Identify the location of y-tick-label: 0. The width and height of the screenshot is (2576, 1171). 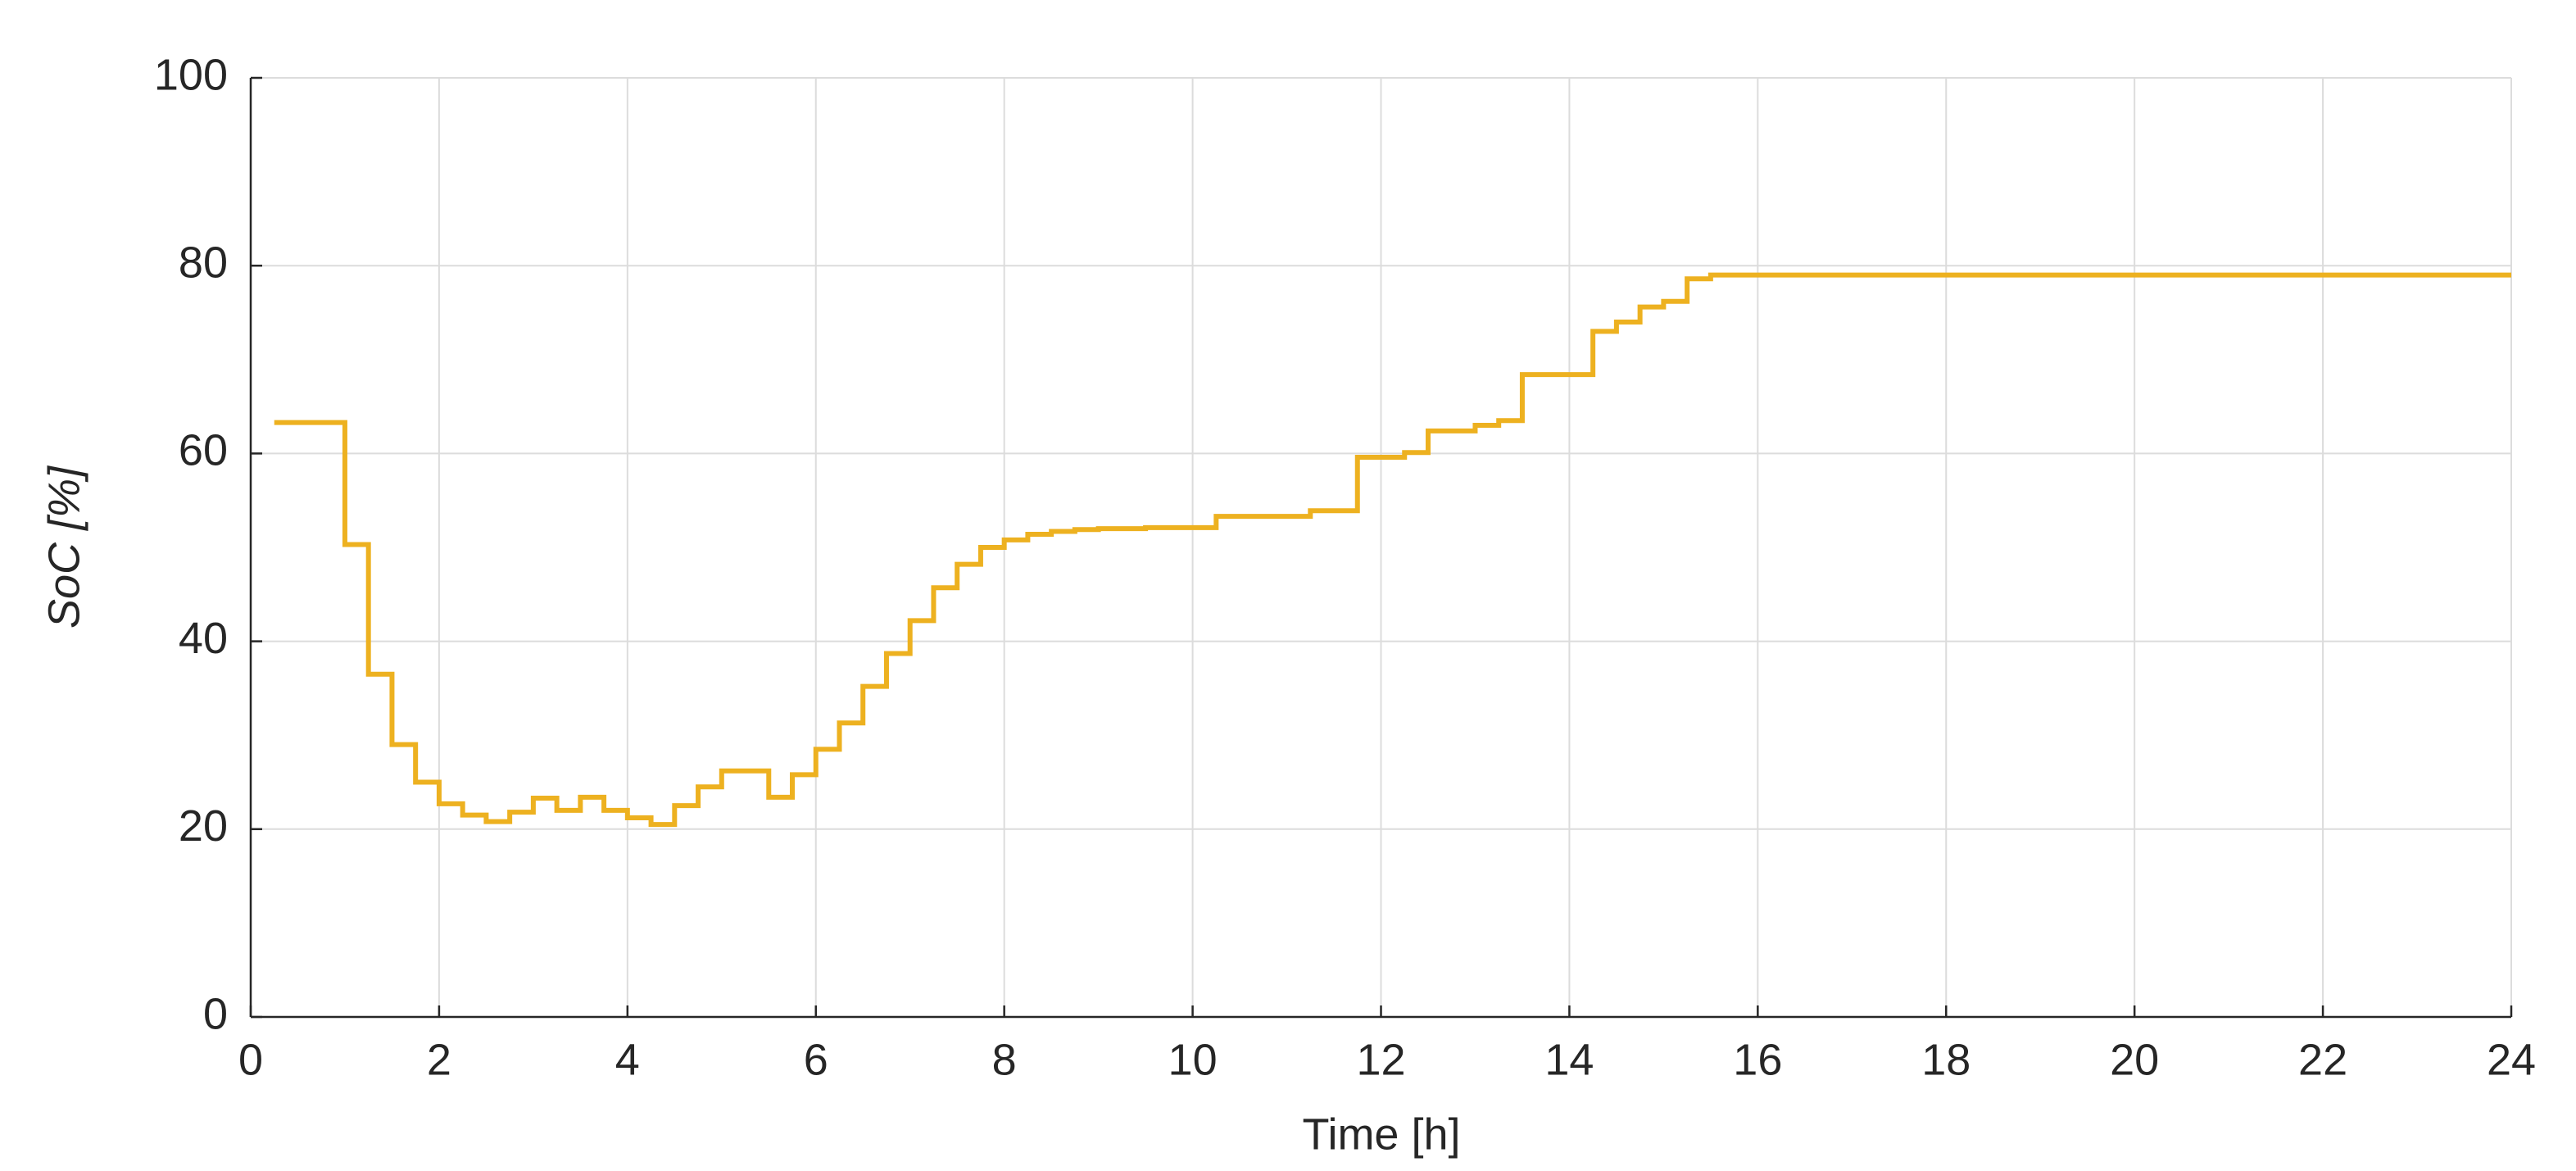
(215, 1013).